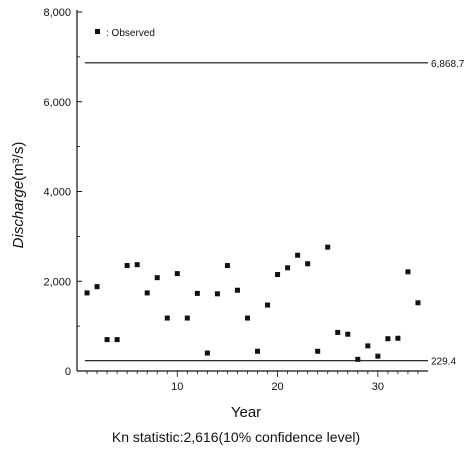  What do you see at coordinates (18, 215) in the screenshot?
I see `y-axis-label-main: Discharge` at bounding box center [18, 215].